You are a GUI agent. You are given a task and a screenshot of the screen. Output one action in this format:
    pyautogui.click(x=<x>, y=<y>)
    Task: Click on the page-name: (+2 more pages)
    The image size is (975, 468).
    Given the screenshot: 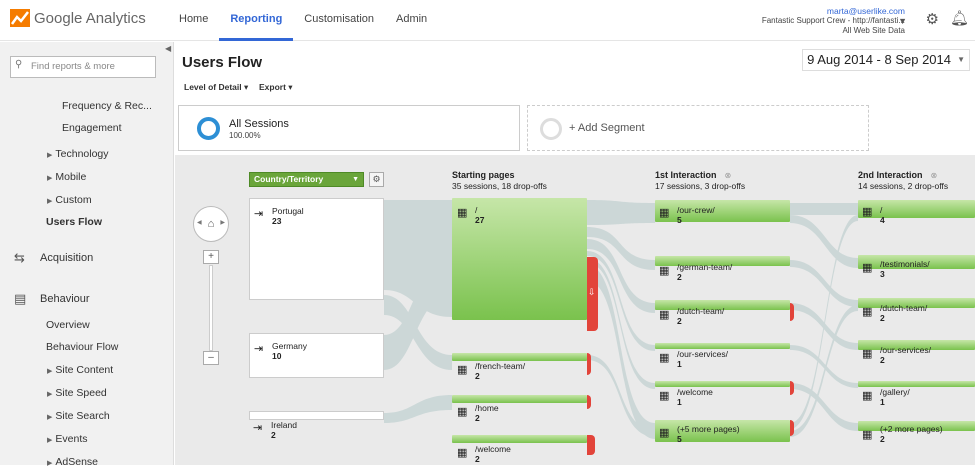 What is the action you would take?
    pyautogui.click(x=911, y=429)
    